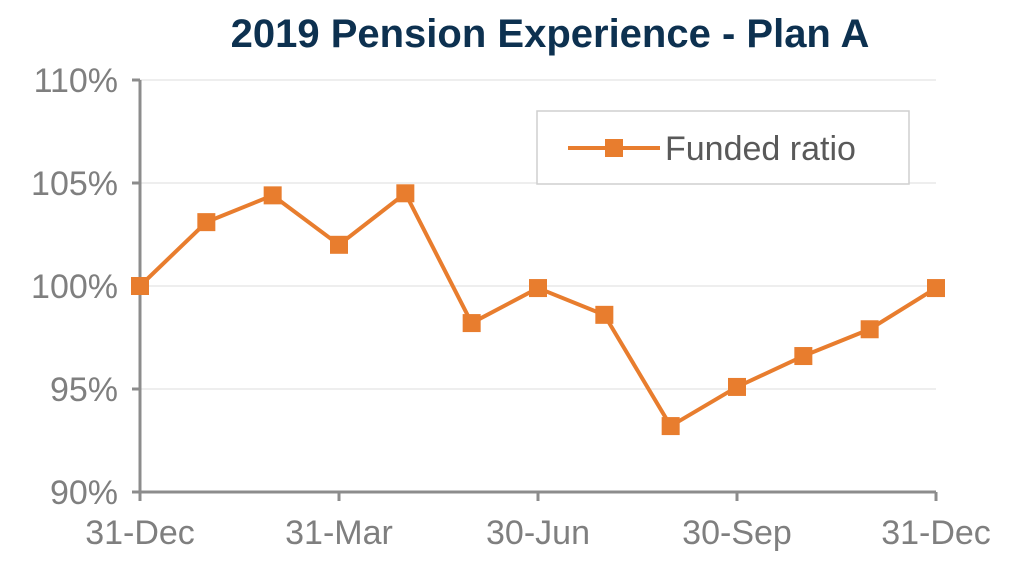 The width and height of the screenshot is (1024, 579). Describe the element at coordinates (74, 287) in the screenshot. I see `y-tick-label: 100%` at that location.